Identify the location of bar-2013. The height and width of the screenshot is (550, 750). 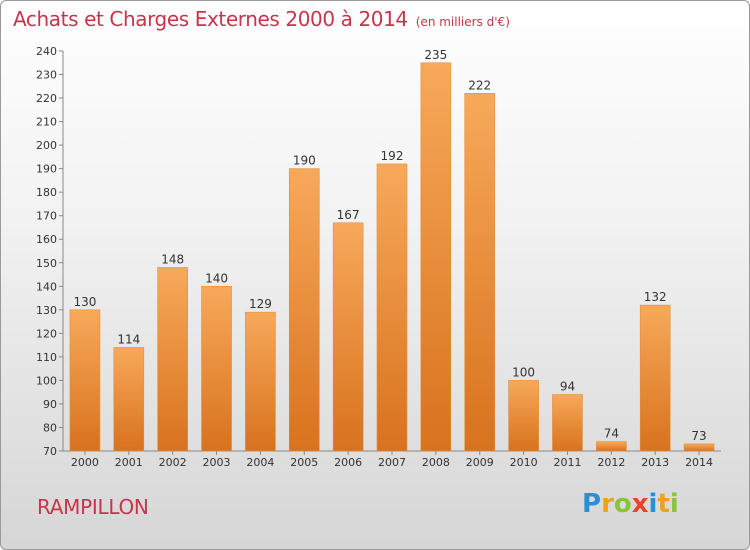
(655, 378).